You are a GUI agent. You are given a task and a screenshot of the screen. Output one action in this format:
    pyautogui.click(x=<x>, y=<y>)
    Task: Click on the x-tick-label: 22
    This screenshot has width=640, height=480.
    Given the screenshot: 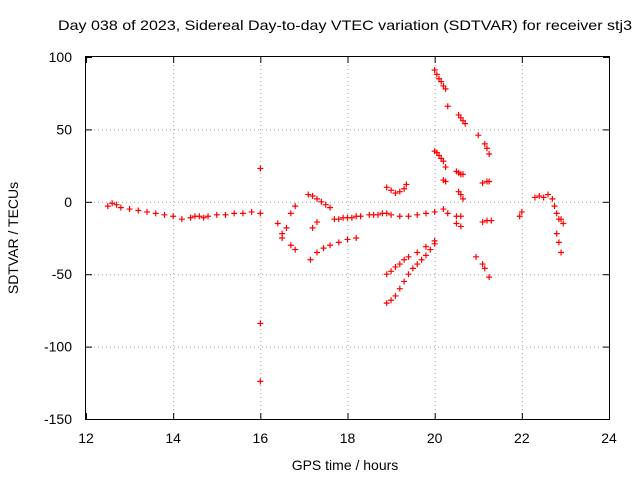 What is the action you would take?
    pyautogui.click(x=522, y=438)
    